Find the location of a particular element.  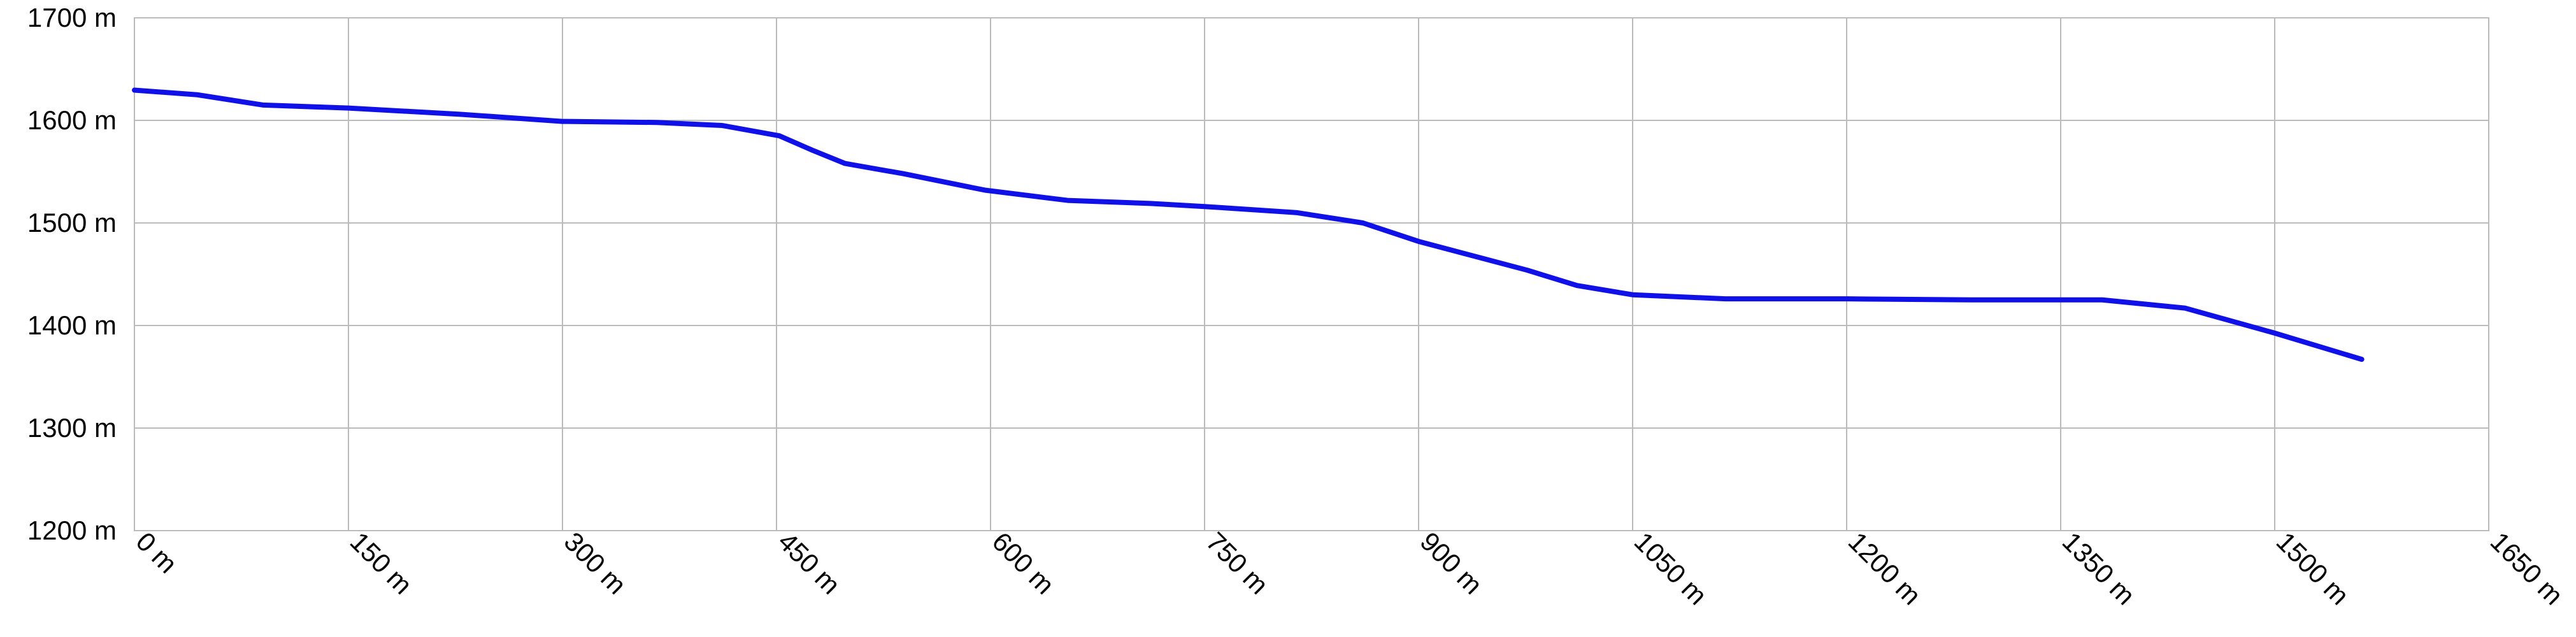

y-tick-label: 1700 m is located at coordinates (72, 17).